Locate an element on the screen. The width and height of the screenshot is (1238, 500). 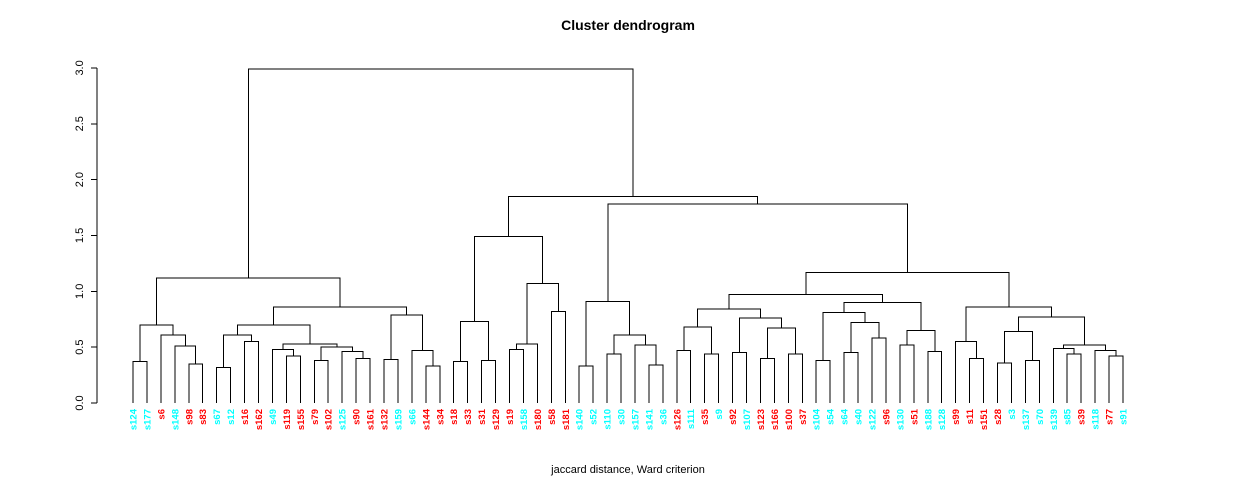
leaf-label: s126 is located at coordinates (677, 419).